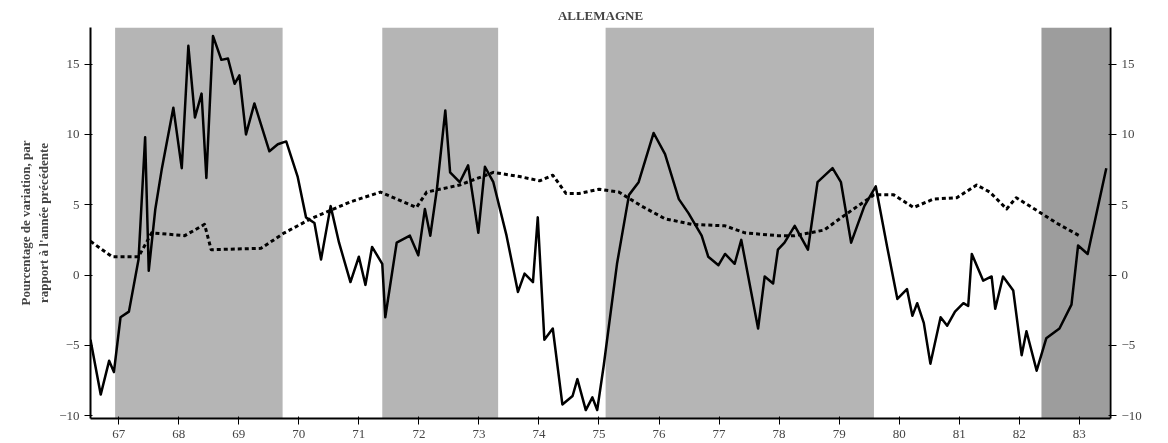  Describe the element at coordinates (73, 134) in the screenshot. I see `y-tick-label: 10` at that location.